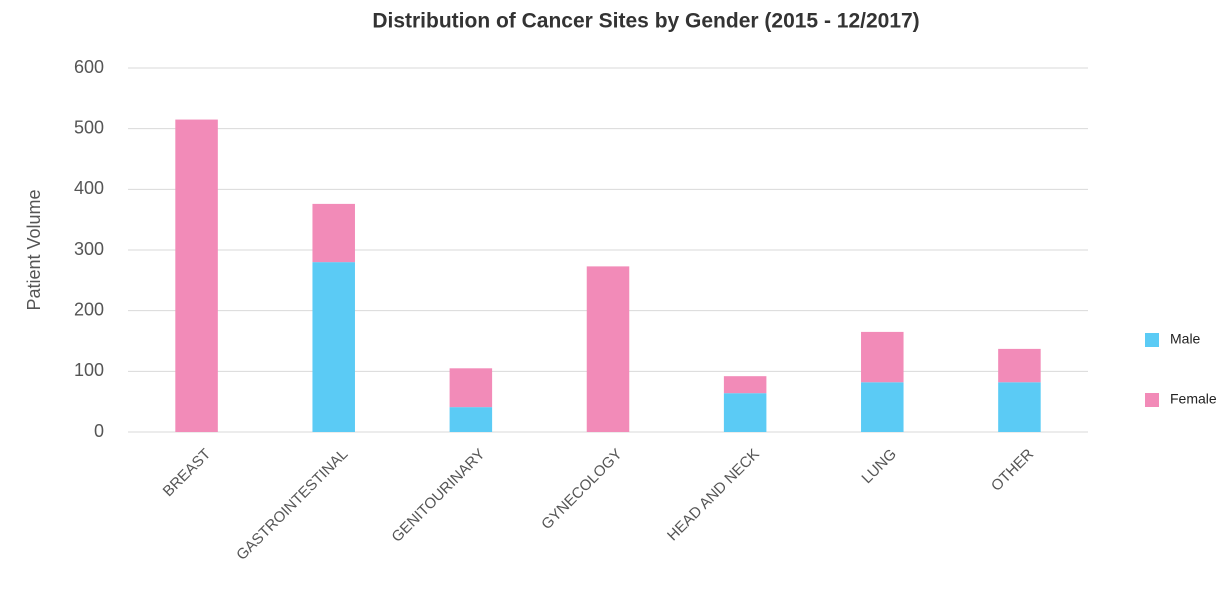 The image size is (1226, 606). What do you see at coordinates (581, 489) in the screenshot?
I see `x-tick-label: GYNECOLOGY` at bounding box center [581, 489].